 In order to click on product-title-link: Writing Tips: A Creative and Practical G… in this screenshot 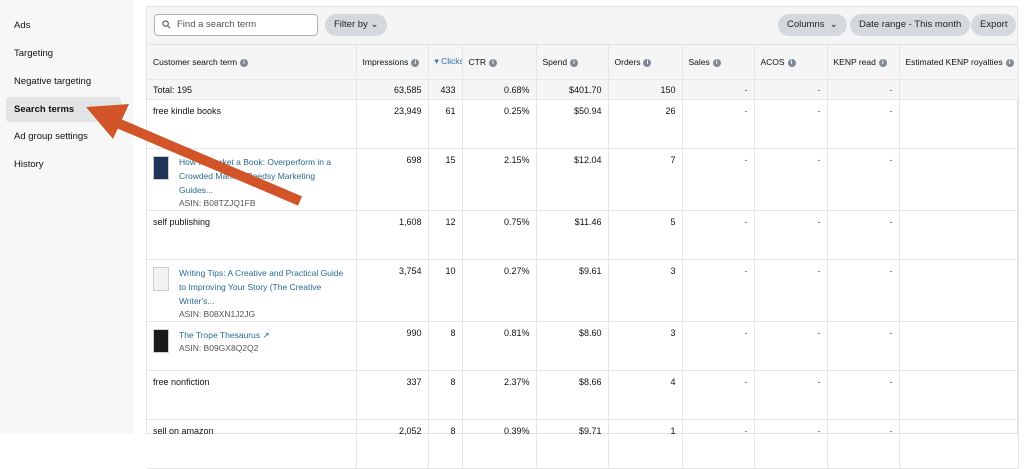, I will do `click(261, 286)`.